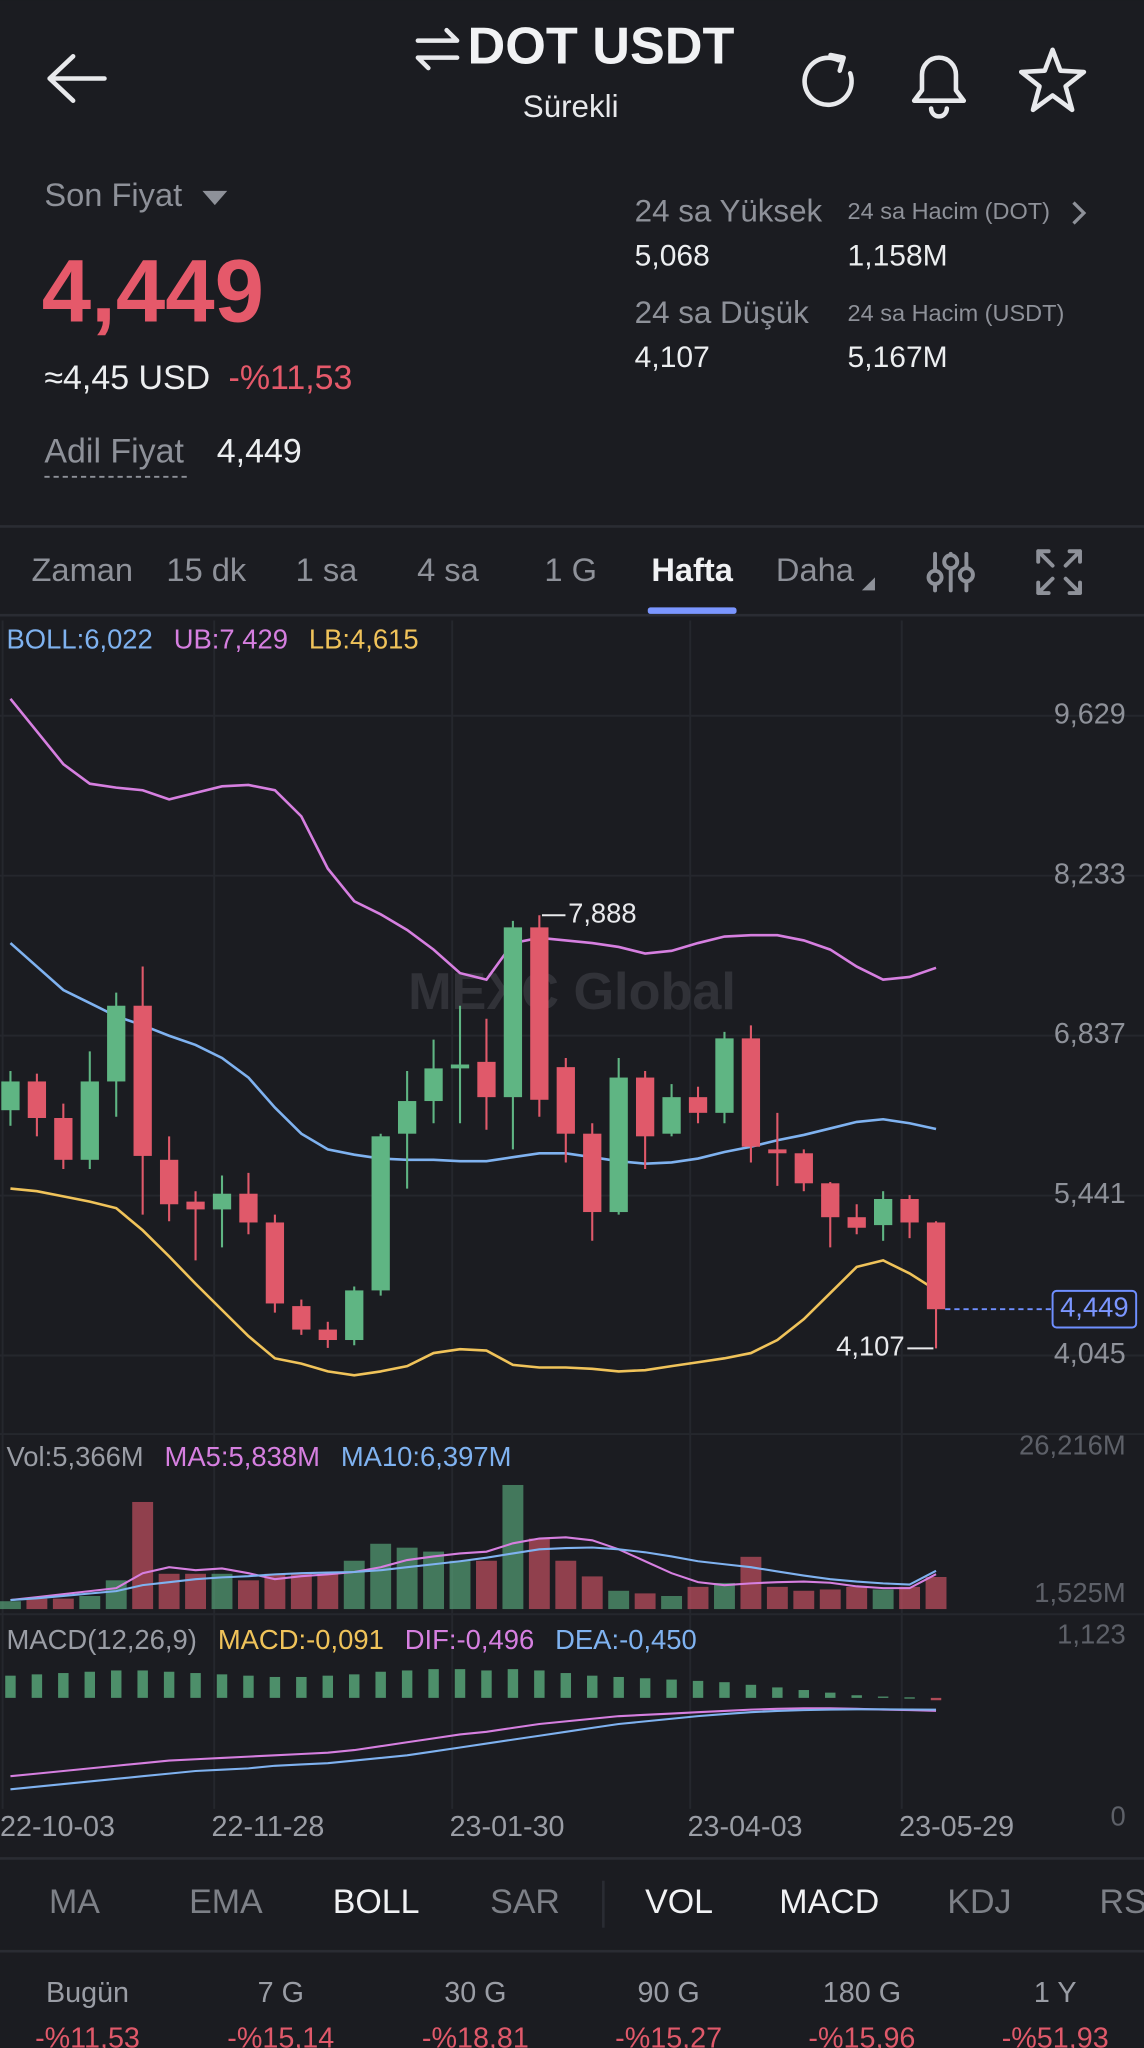 Image resolution: width=1144 pixels, height=2048 pixels. Describe the element at coordinates (828, 80) in the screenshot. I see `refresh-button` at that location.